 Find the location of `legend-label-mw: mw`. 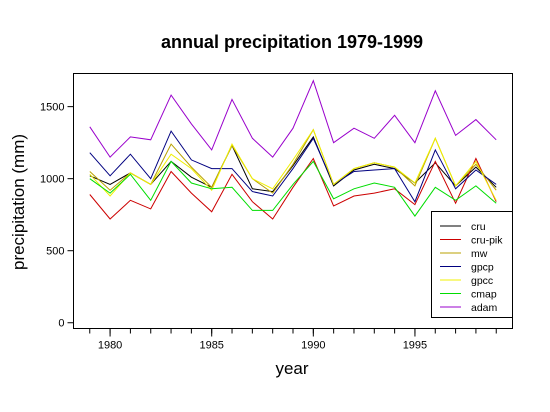

legend-label-mw: mw is located at coordinates (479, 254).